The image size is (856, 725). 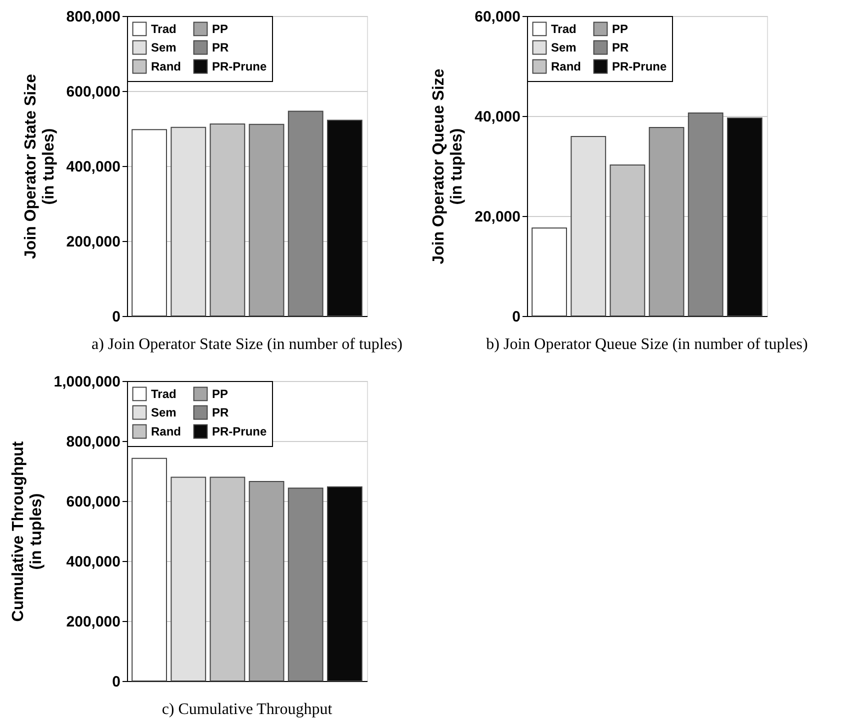 I want to click on y-axis-title: Cumulative Throughput (in tuples), so click(x=27, y=531).